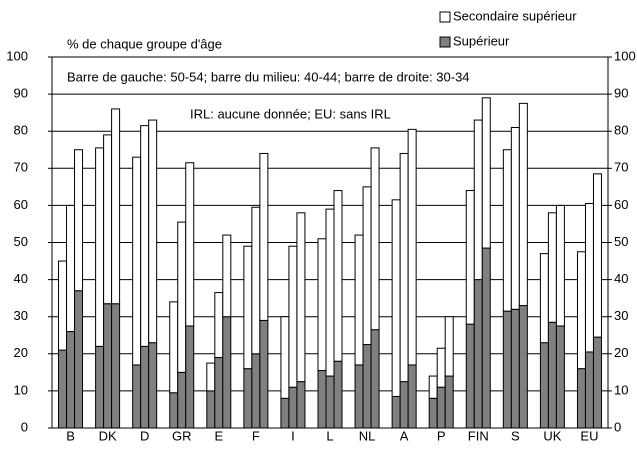 Image resolution: width=637 pixels, height=449 pixels. I want to click on y2-tick-label: 40, so click(621, 278).